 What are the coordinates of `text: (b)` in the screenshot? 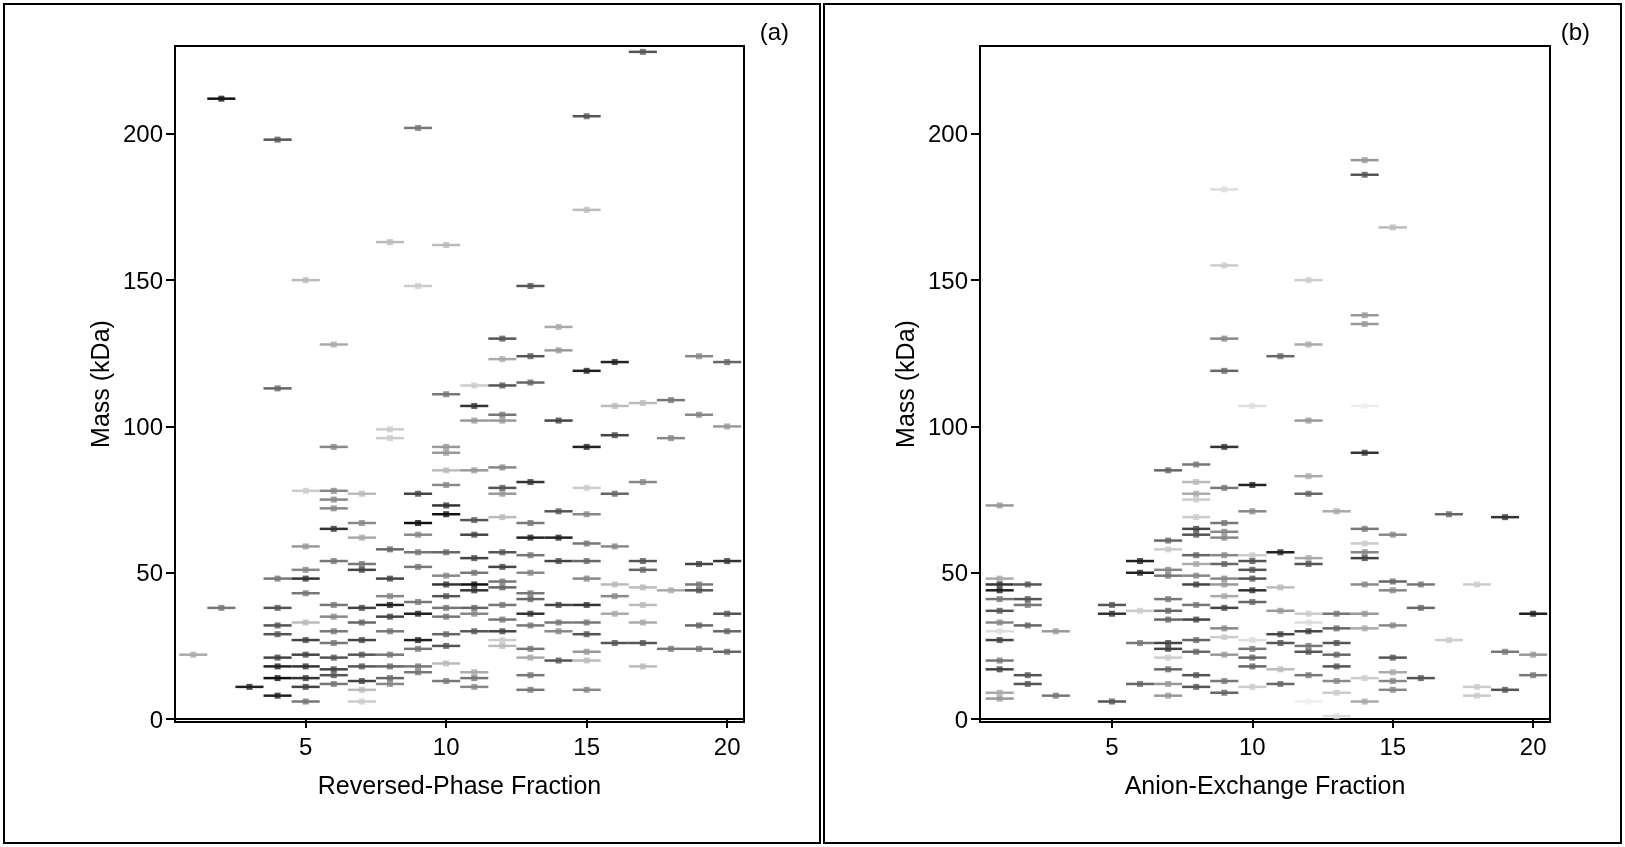 It's located at (1575, 31).